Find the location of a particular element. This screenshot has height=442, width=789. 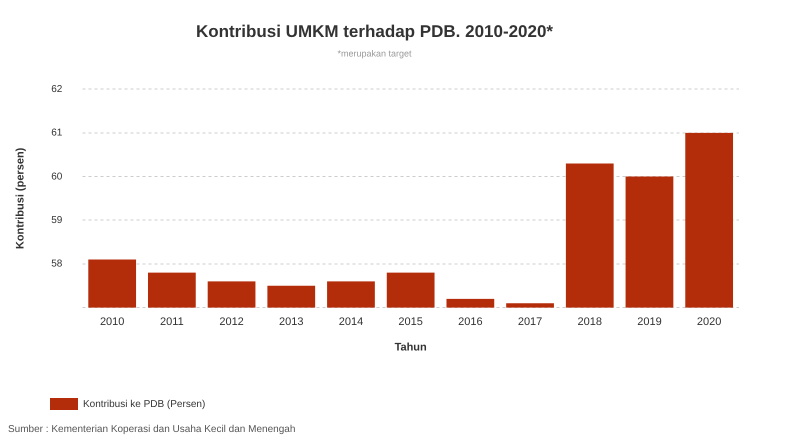

x-tick-label: 2014 is located at coordinates (351, 322).